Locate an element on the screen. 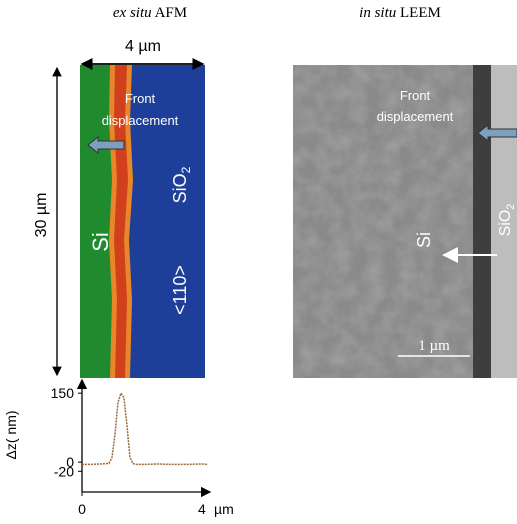 The height and width of the screenshot is (524, 517). profile-line is located at coordinates (145, 428).